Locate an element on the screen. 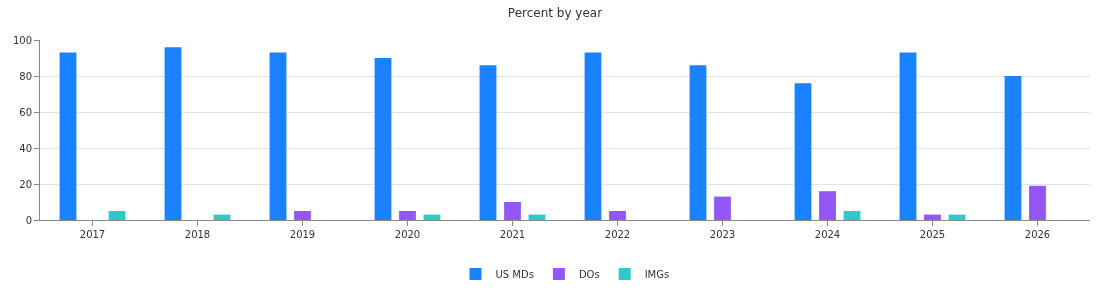 The height and width of the screenshot is (300, 1110). x-tick-label: 2024 is located at coordinates (827, 234).